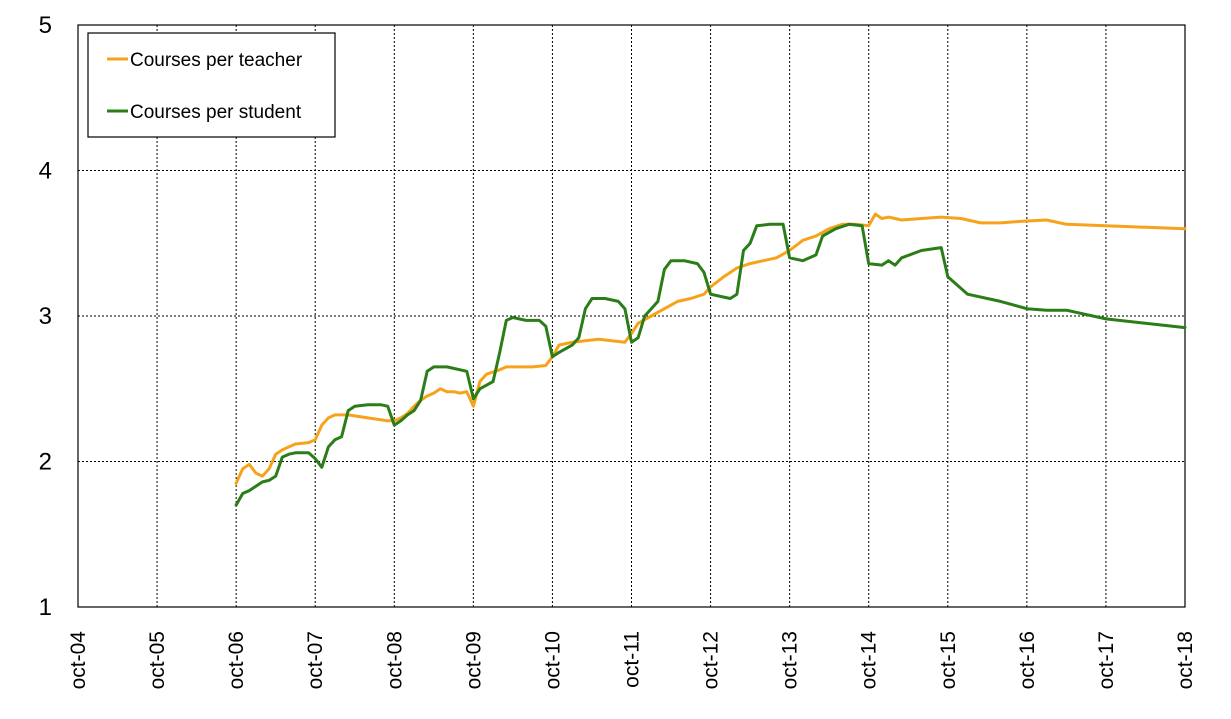 This screenshot has height=719, width=1231. What do you see at coordinates (1027, 660) in the screenshot?
I see `x-tick-label: oct-16` at bounding box center [1027, 660].